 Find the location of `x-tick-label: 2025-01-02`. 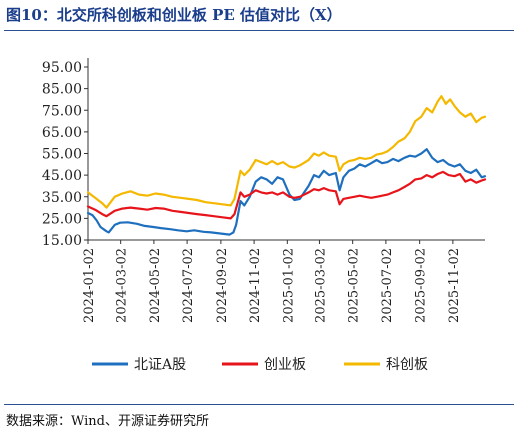

x-tick-label: 2025-01-02 is located at coordinates (288, 285).